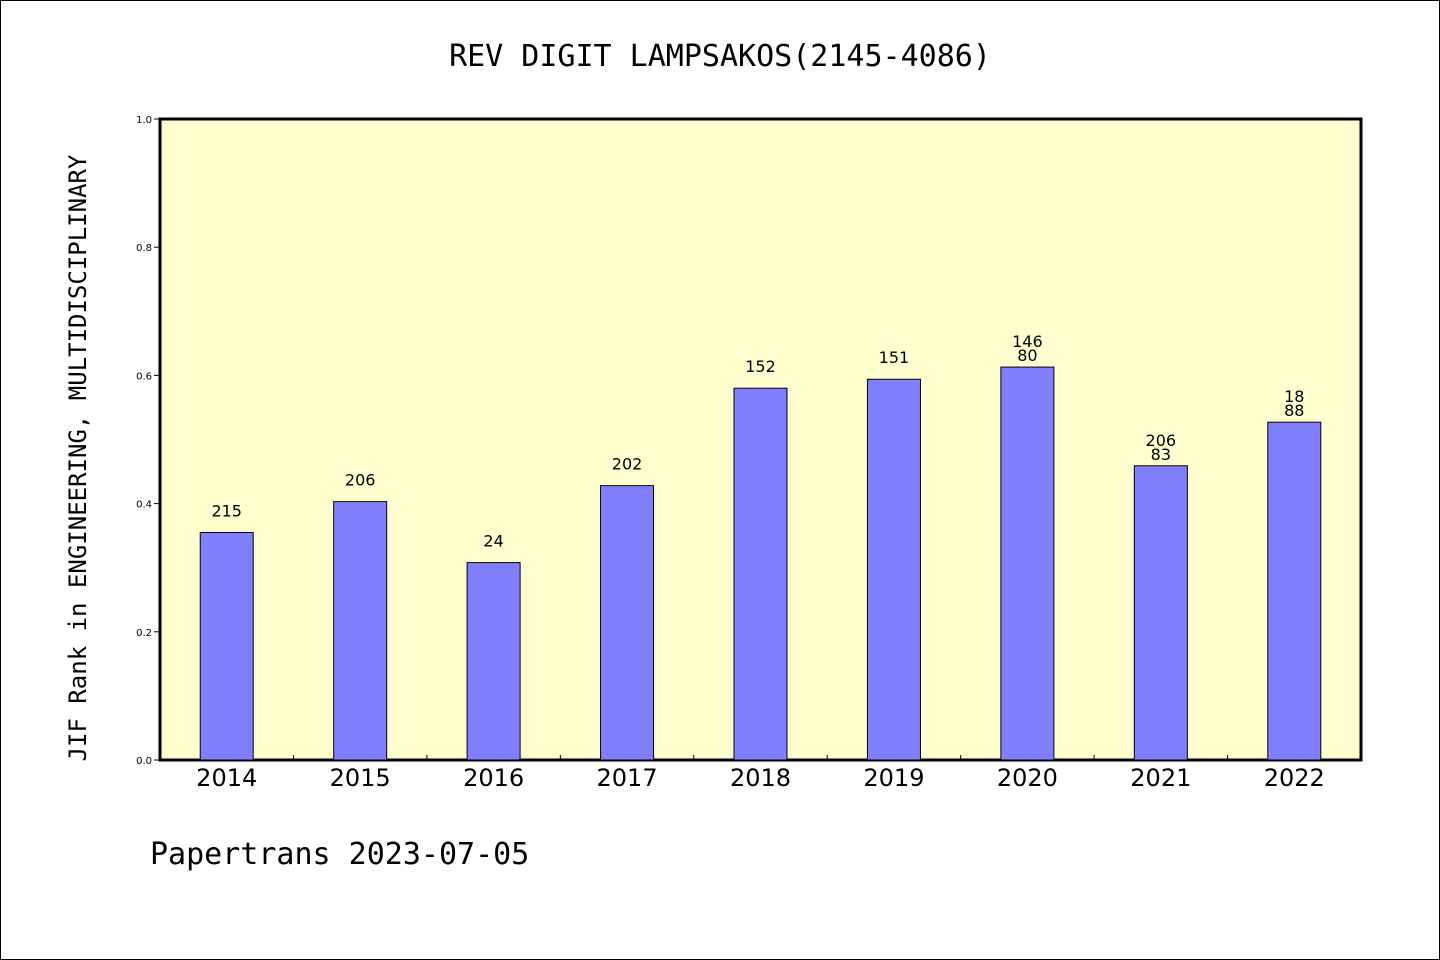 Image resolution: width=1440 pixels, height=960 pixels. What do you see at coordinates (493, 661) in the screenshot?
I see `bar-2016` at bounding box center [493, 661].